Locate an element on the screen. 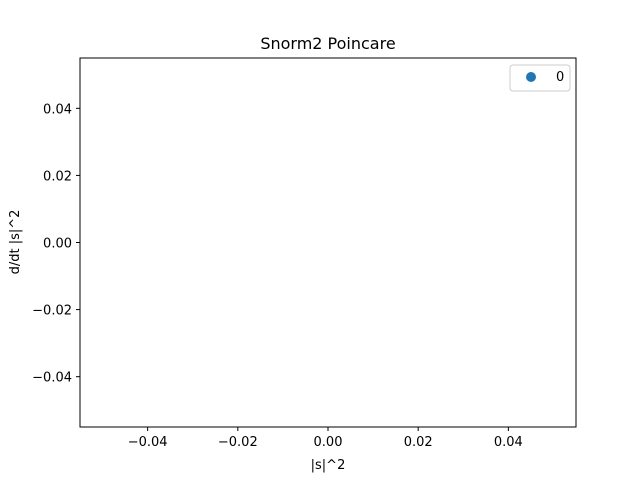 This screenshot has width=640, height=480. x-tick-label: 0.04 is located at coordinates (508, 442).